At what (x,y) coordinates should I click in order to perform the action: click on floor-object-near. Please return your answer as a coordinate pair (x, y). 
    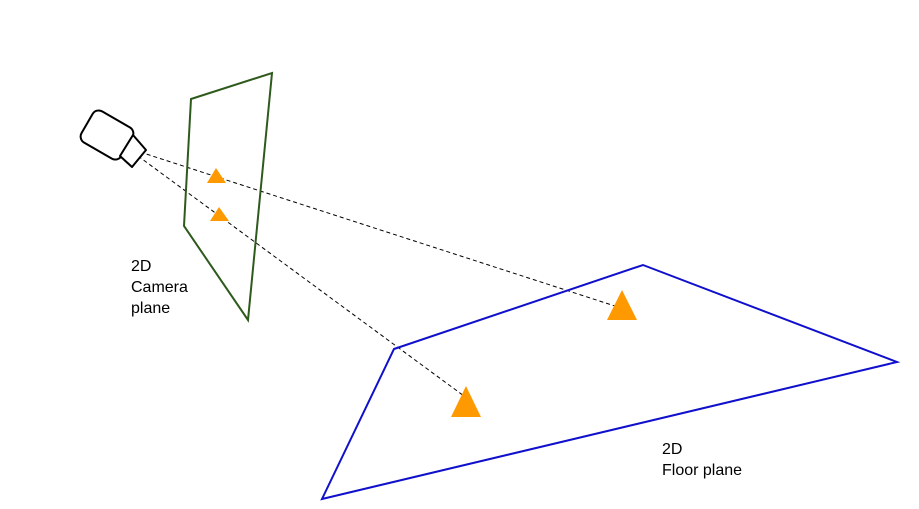
    Looking at the image, I should click on (466, 401).